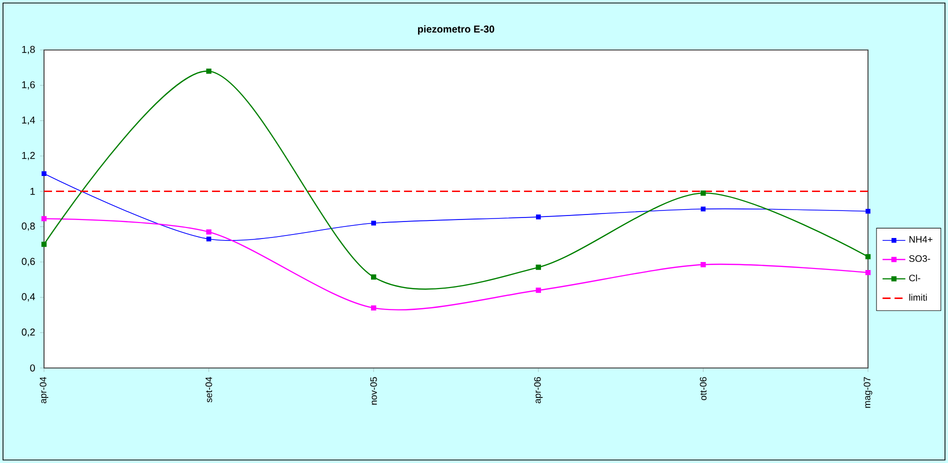 This screenshot has width=948, height=463. I want to click on x-tick-label: apr-04, so click(44, 390).